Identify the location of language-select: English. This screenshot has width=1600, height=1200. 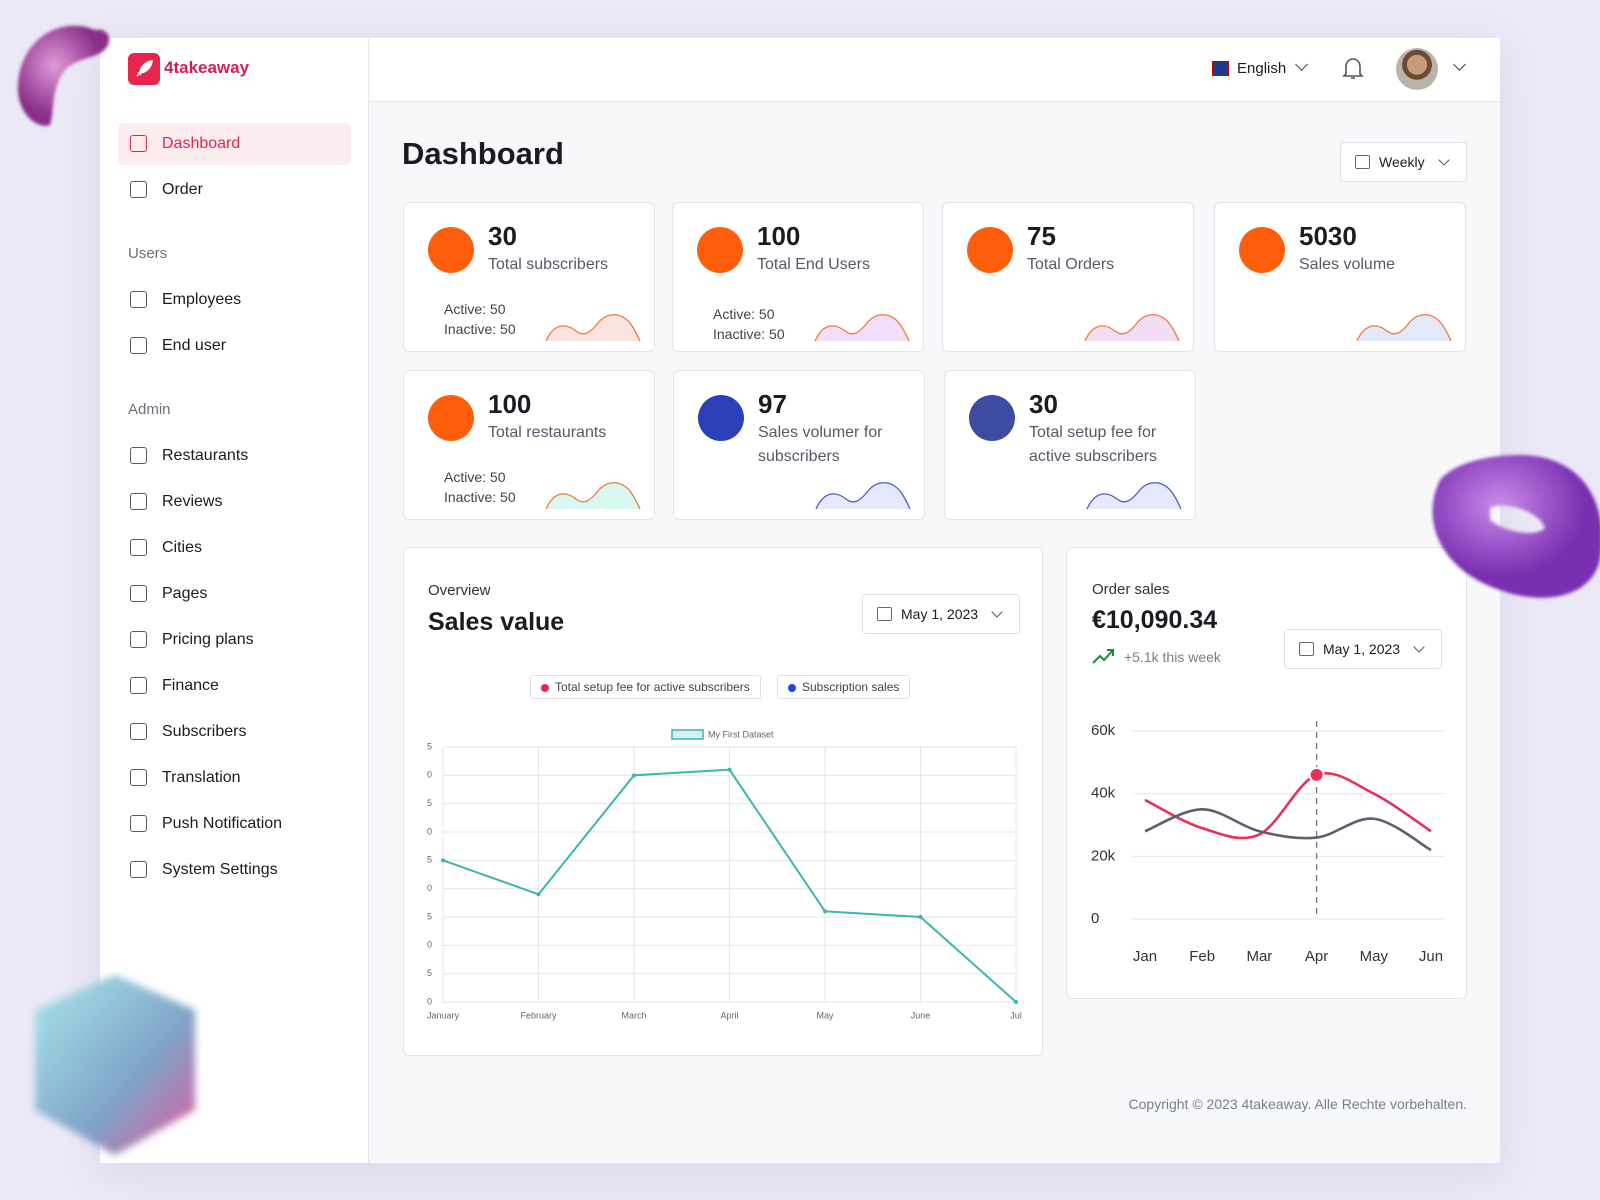
(1262, 68).